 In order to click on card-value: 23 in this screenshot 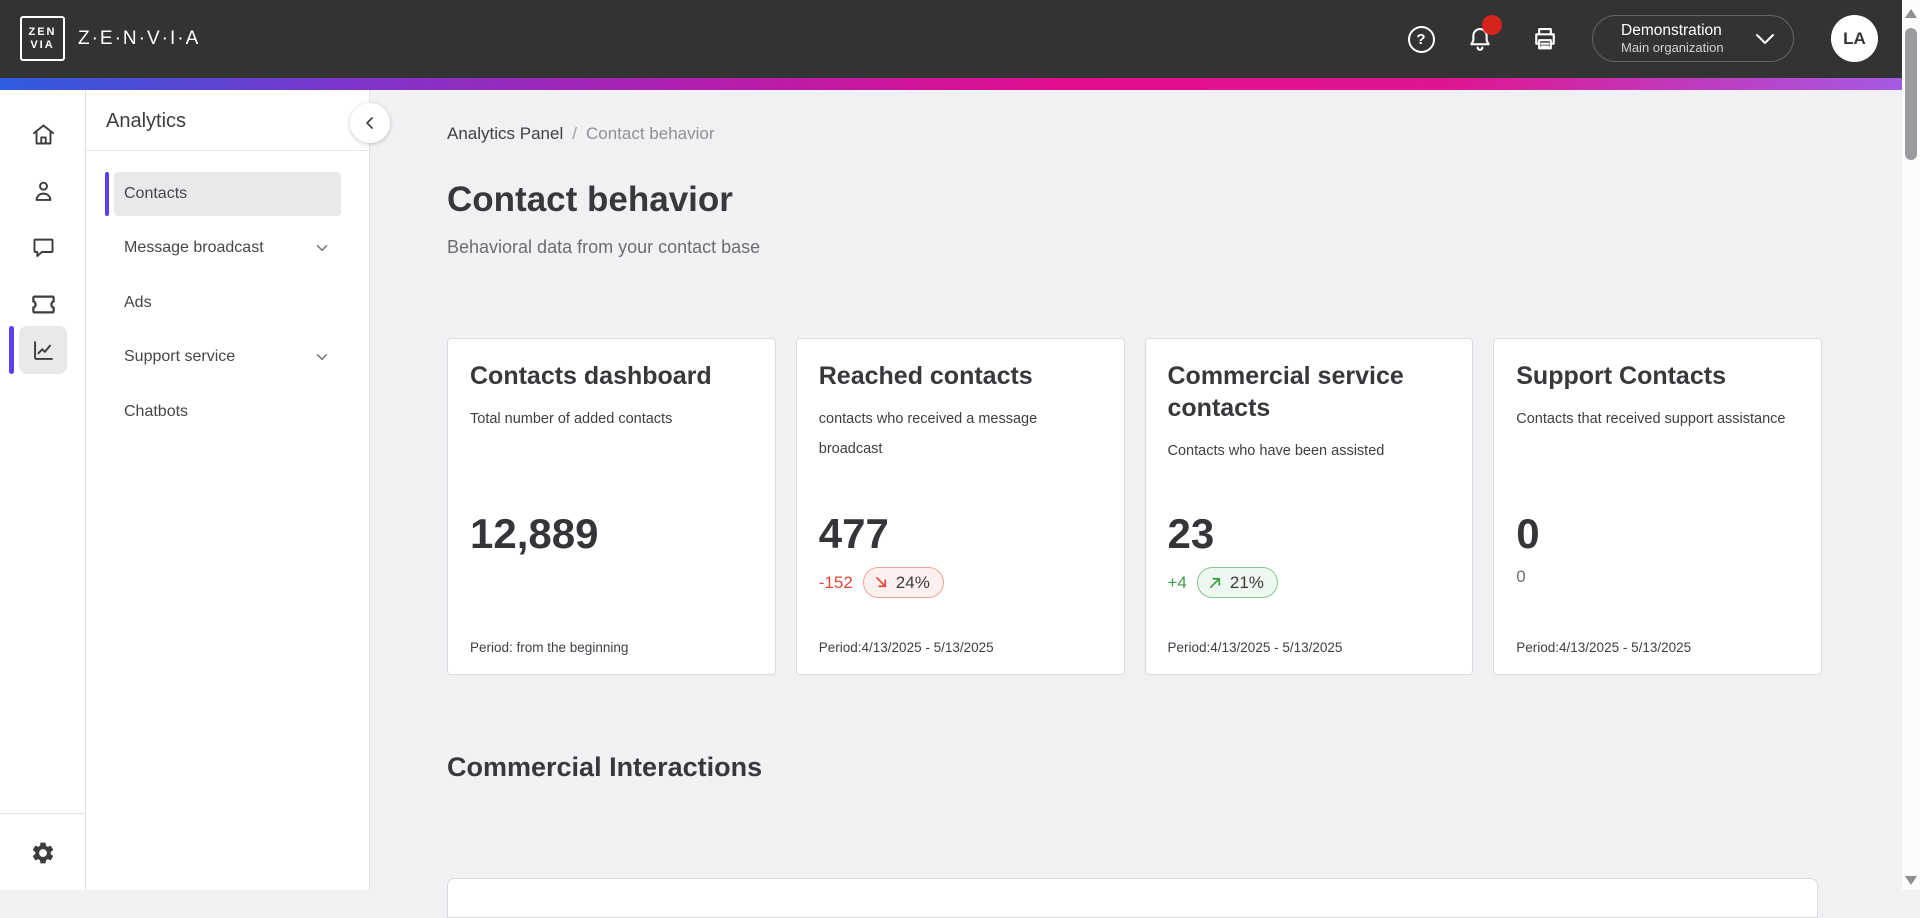, I will do `click(1191, 533)`.